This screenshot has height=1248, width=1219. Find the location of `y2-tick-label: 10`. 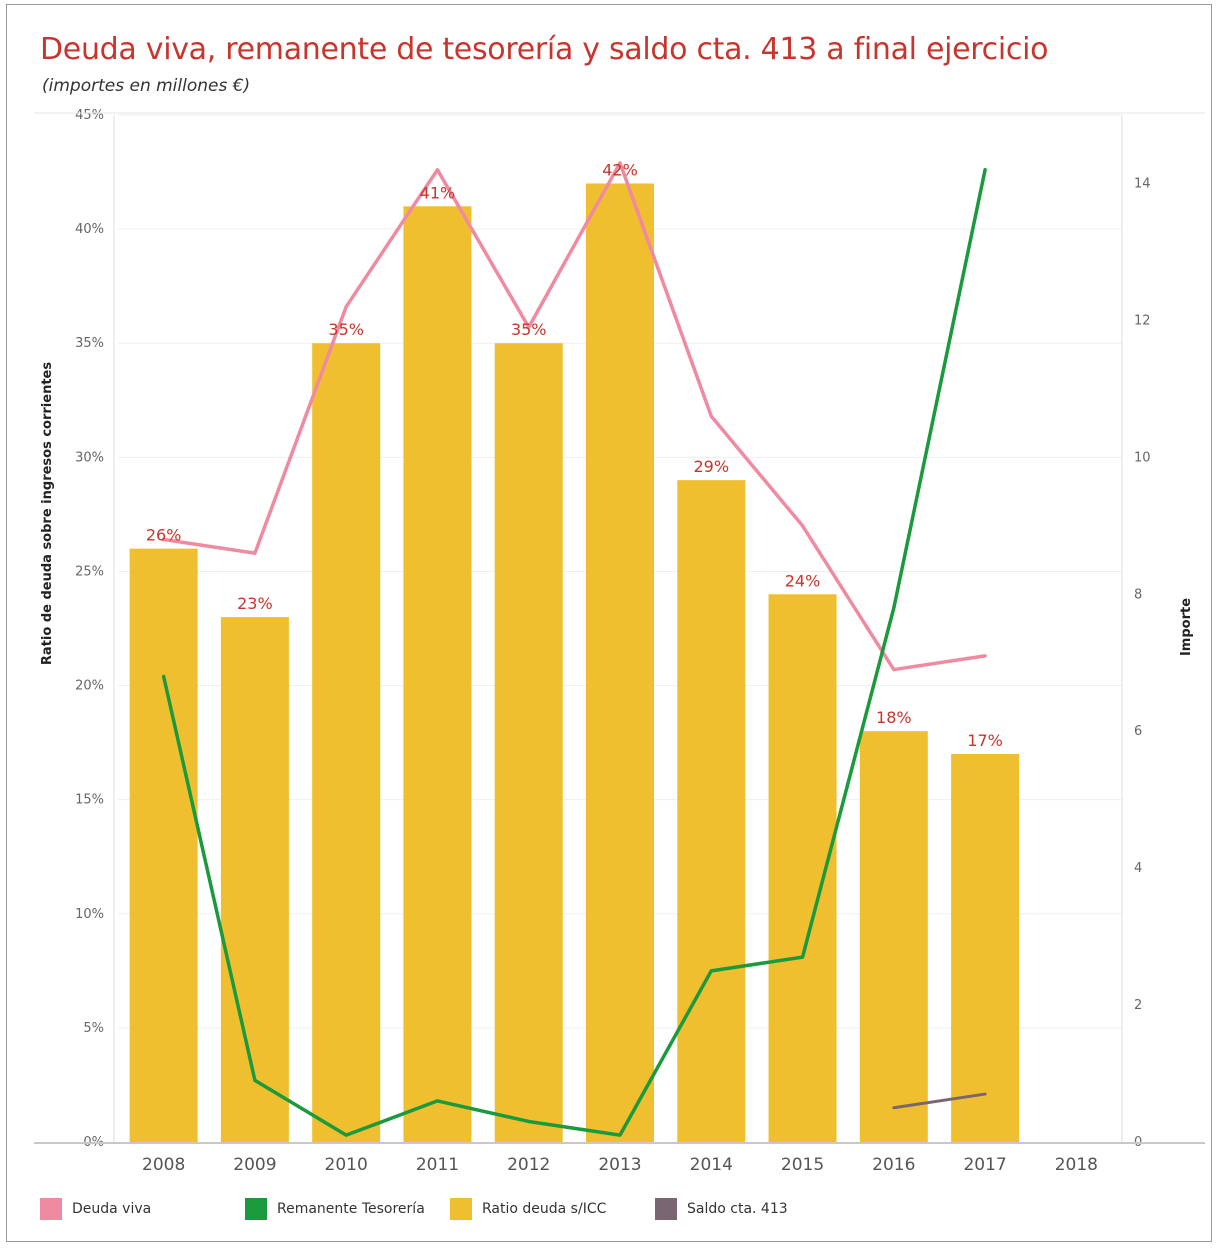

y2-tick-label: 10 is located at coordinates (1142, 457).